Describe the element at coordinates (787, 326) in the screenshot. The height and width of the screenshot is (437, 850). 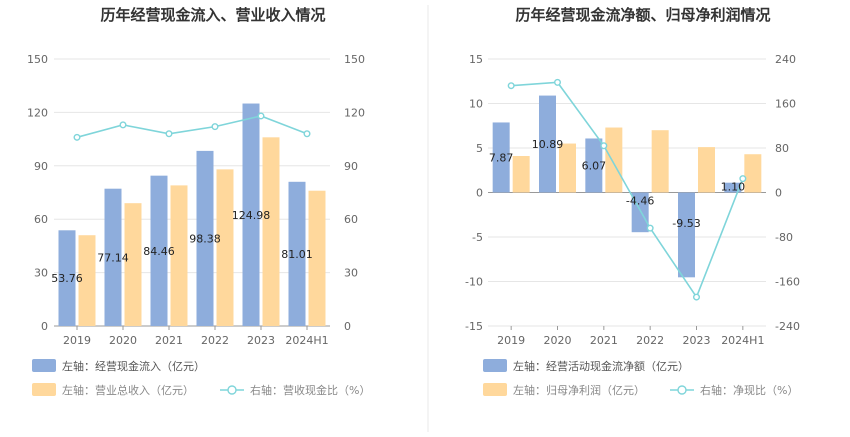
I see `y-right-tick-label: -240` at that location.